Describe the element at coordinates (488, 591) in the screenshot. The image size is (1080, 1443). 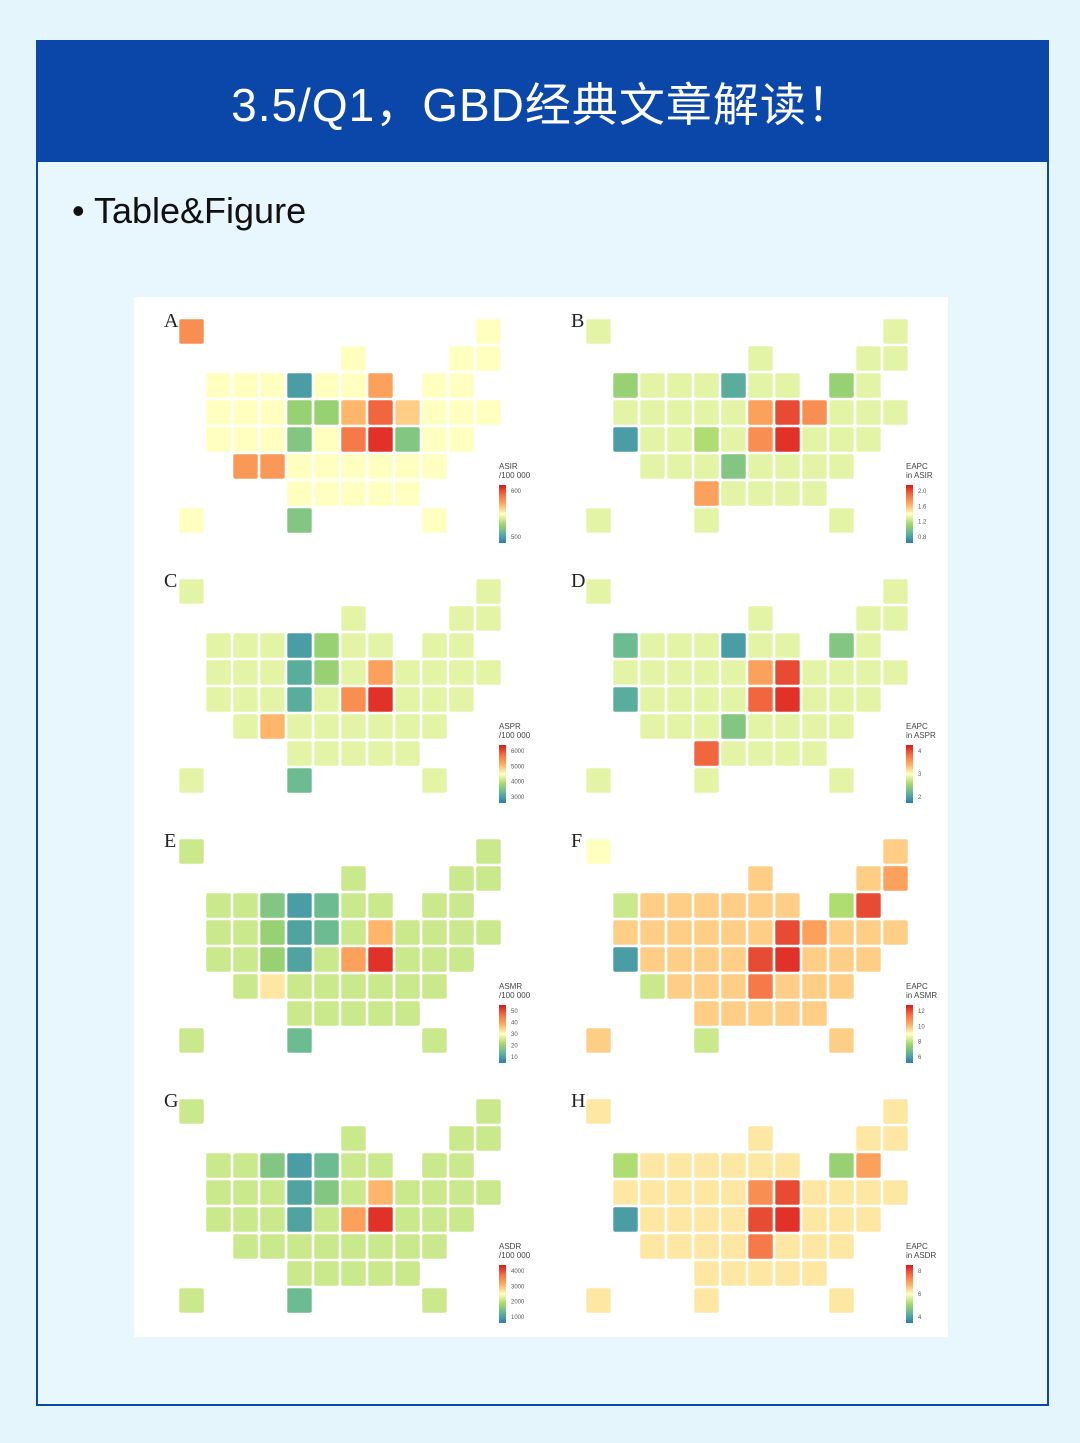
I see `state-me` at that location.